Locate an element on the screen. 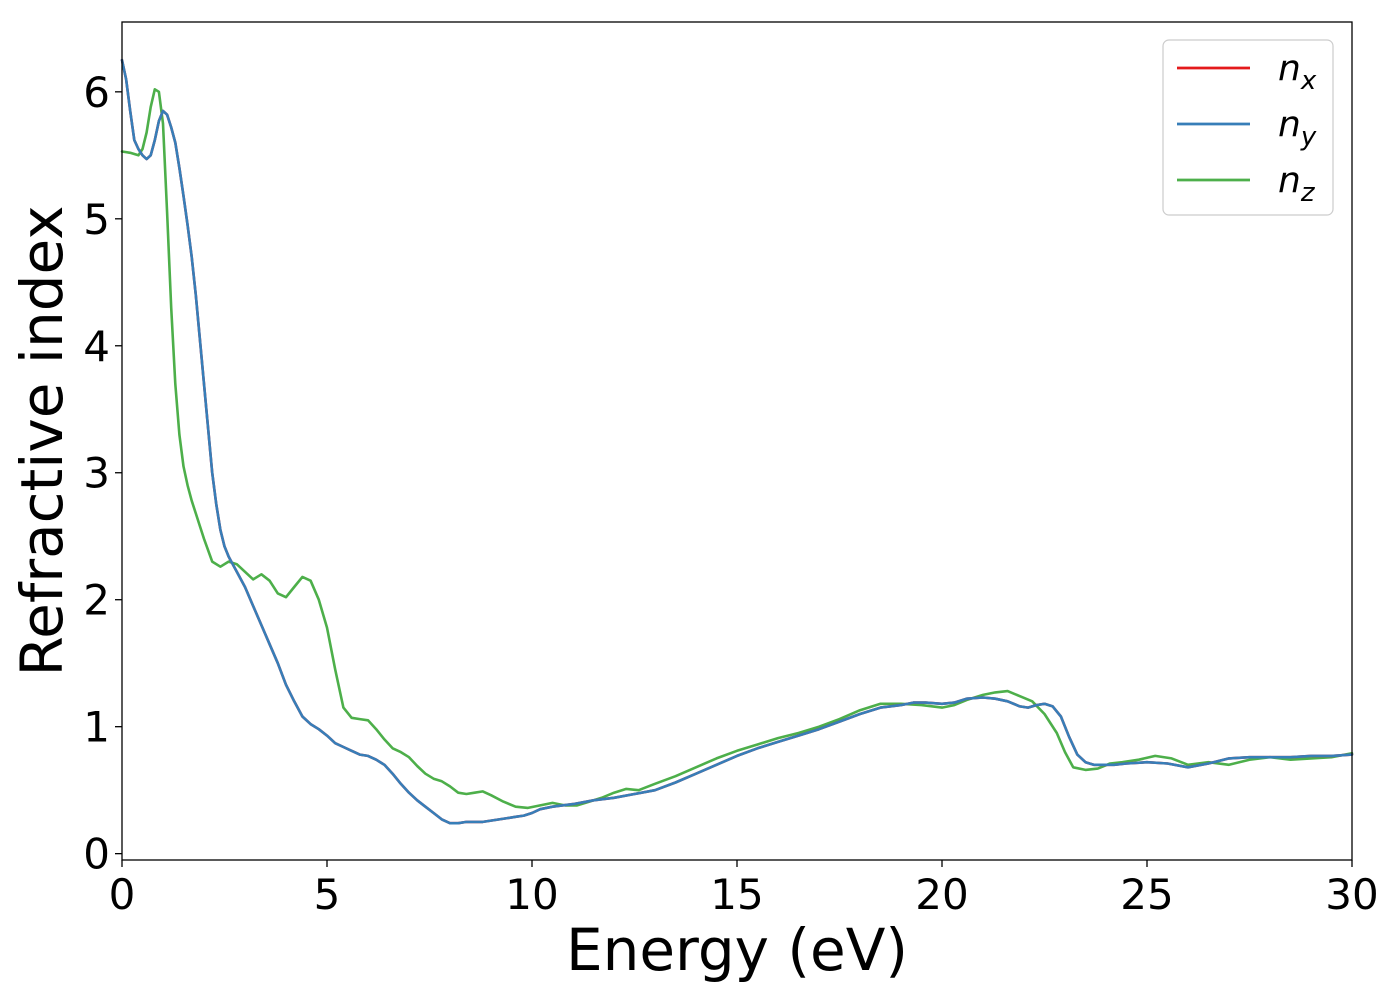 The height and width of the screenshot is (1000, 1400). x-ticks: 0 5 10 15 20 25 30 is located at coordinates (744, 889).